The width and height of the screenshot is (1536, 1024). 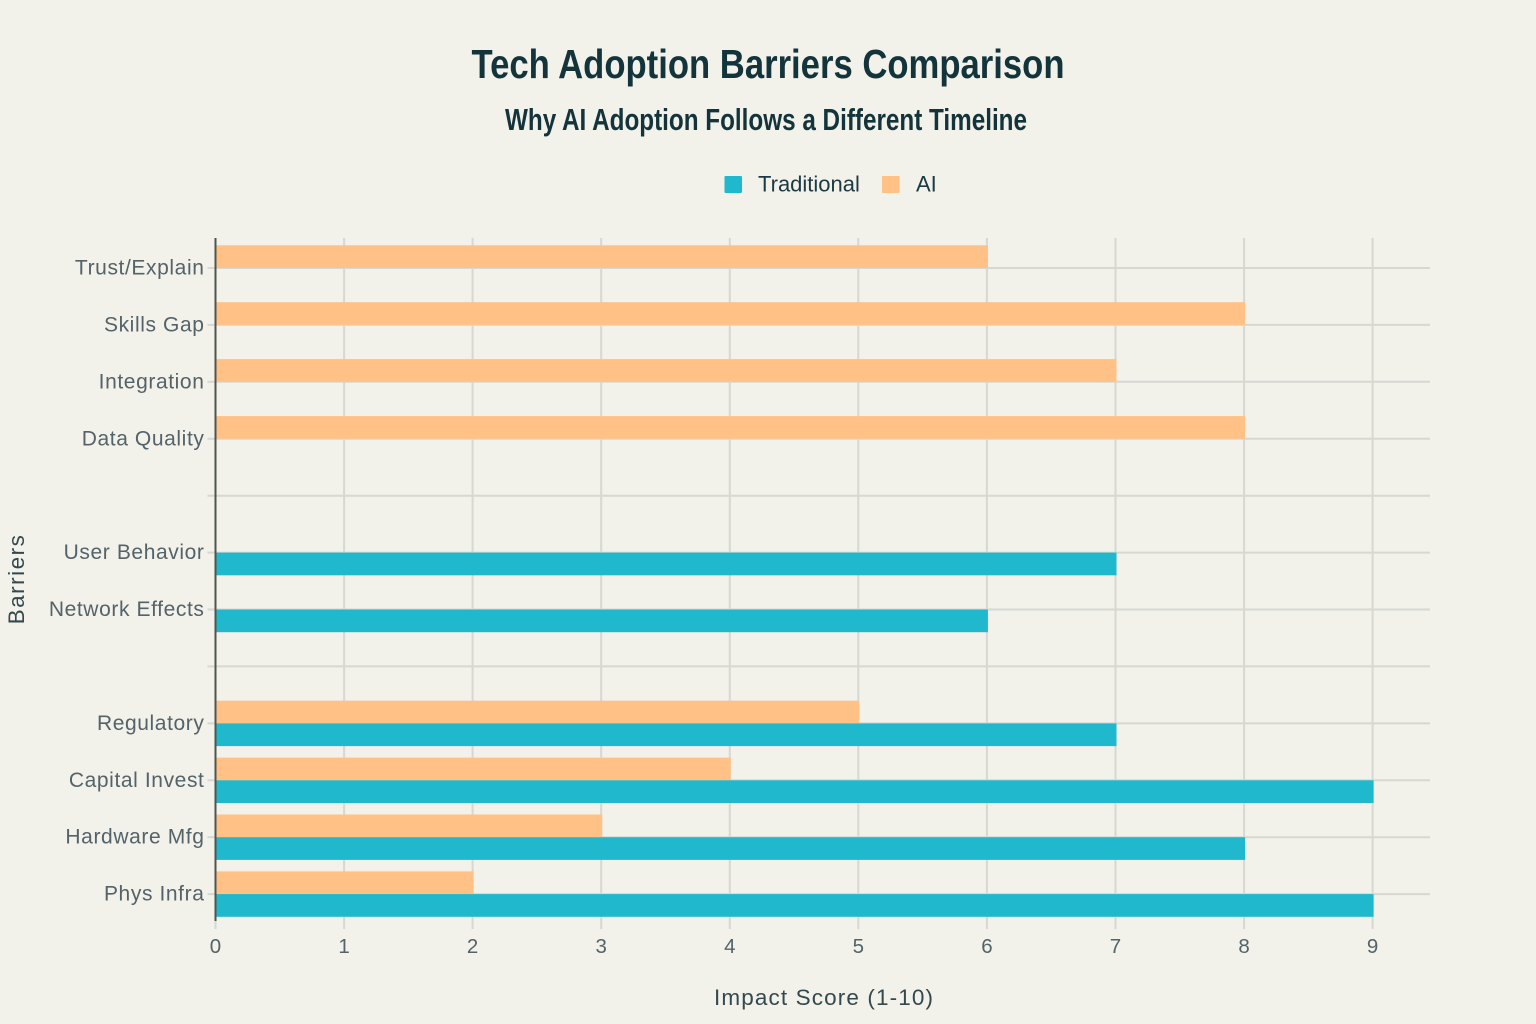 What do you see at coordinates (127, 609) in the screenshot?
I see `svg-text: Network Effects` at bounding box center [127, 609].